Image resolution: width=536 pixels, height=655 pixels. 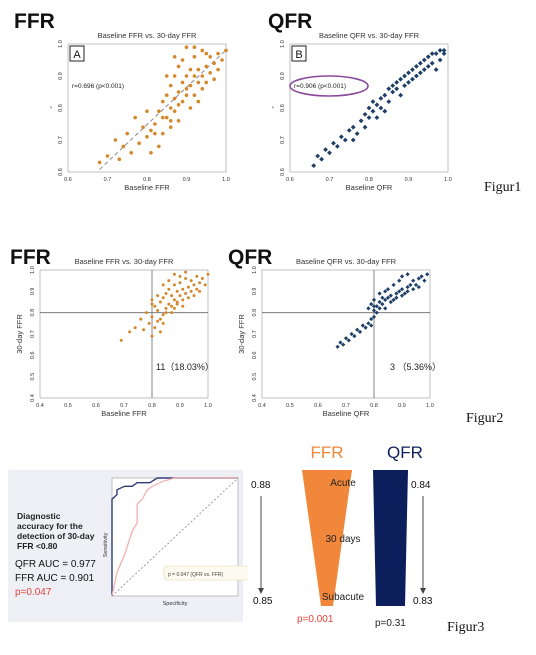 I want to click on chart-title: Baseline QFR vs. 30-day FFR, so click(x=346, y=261).